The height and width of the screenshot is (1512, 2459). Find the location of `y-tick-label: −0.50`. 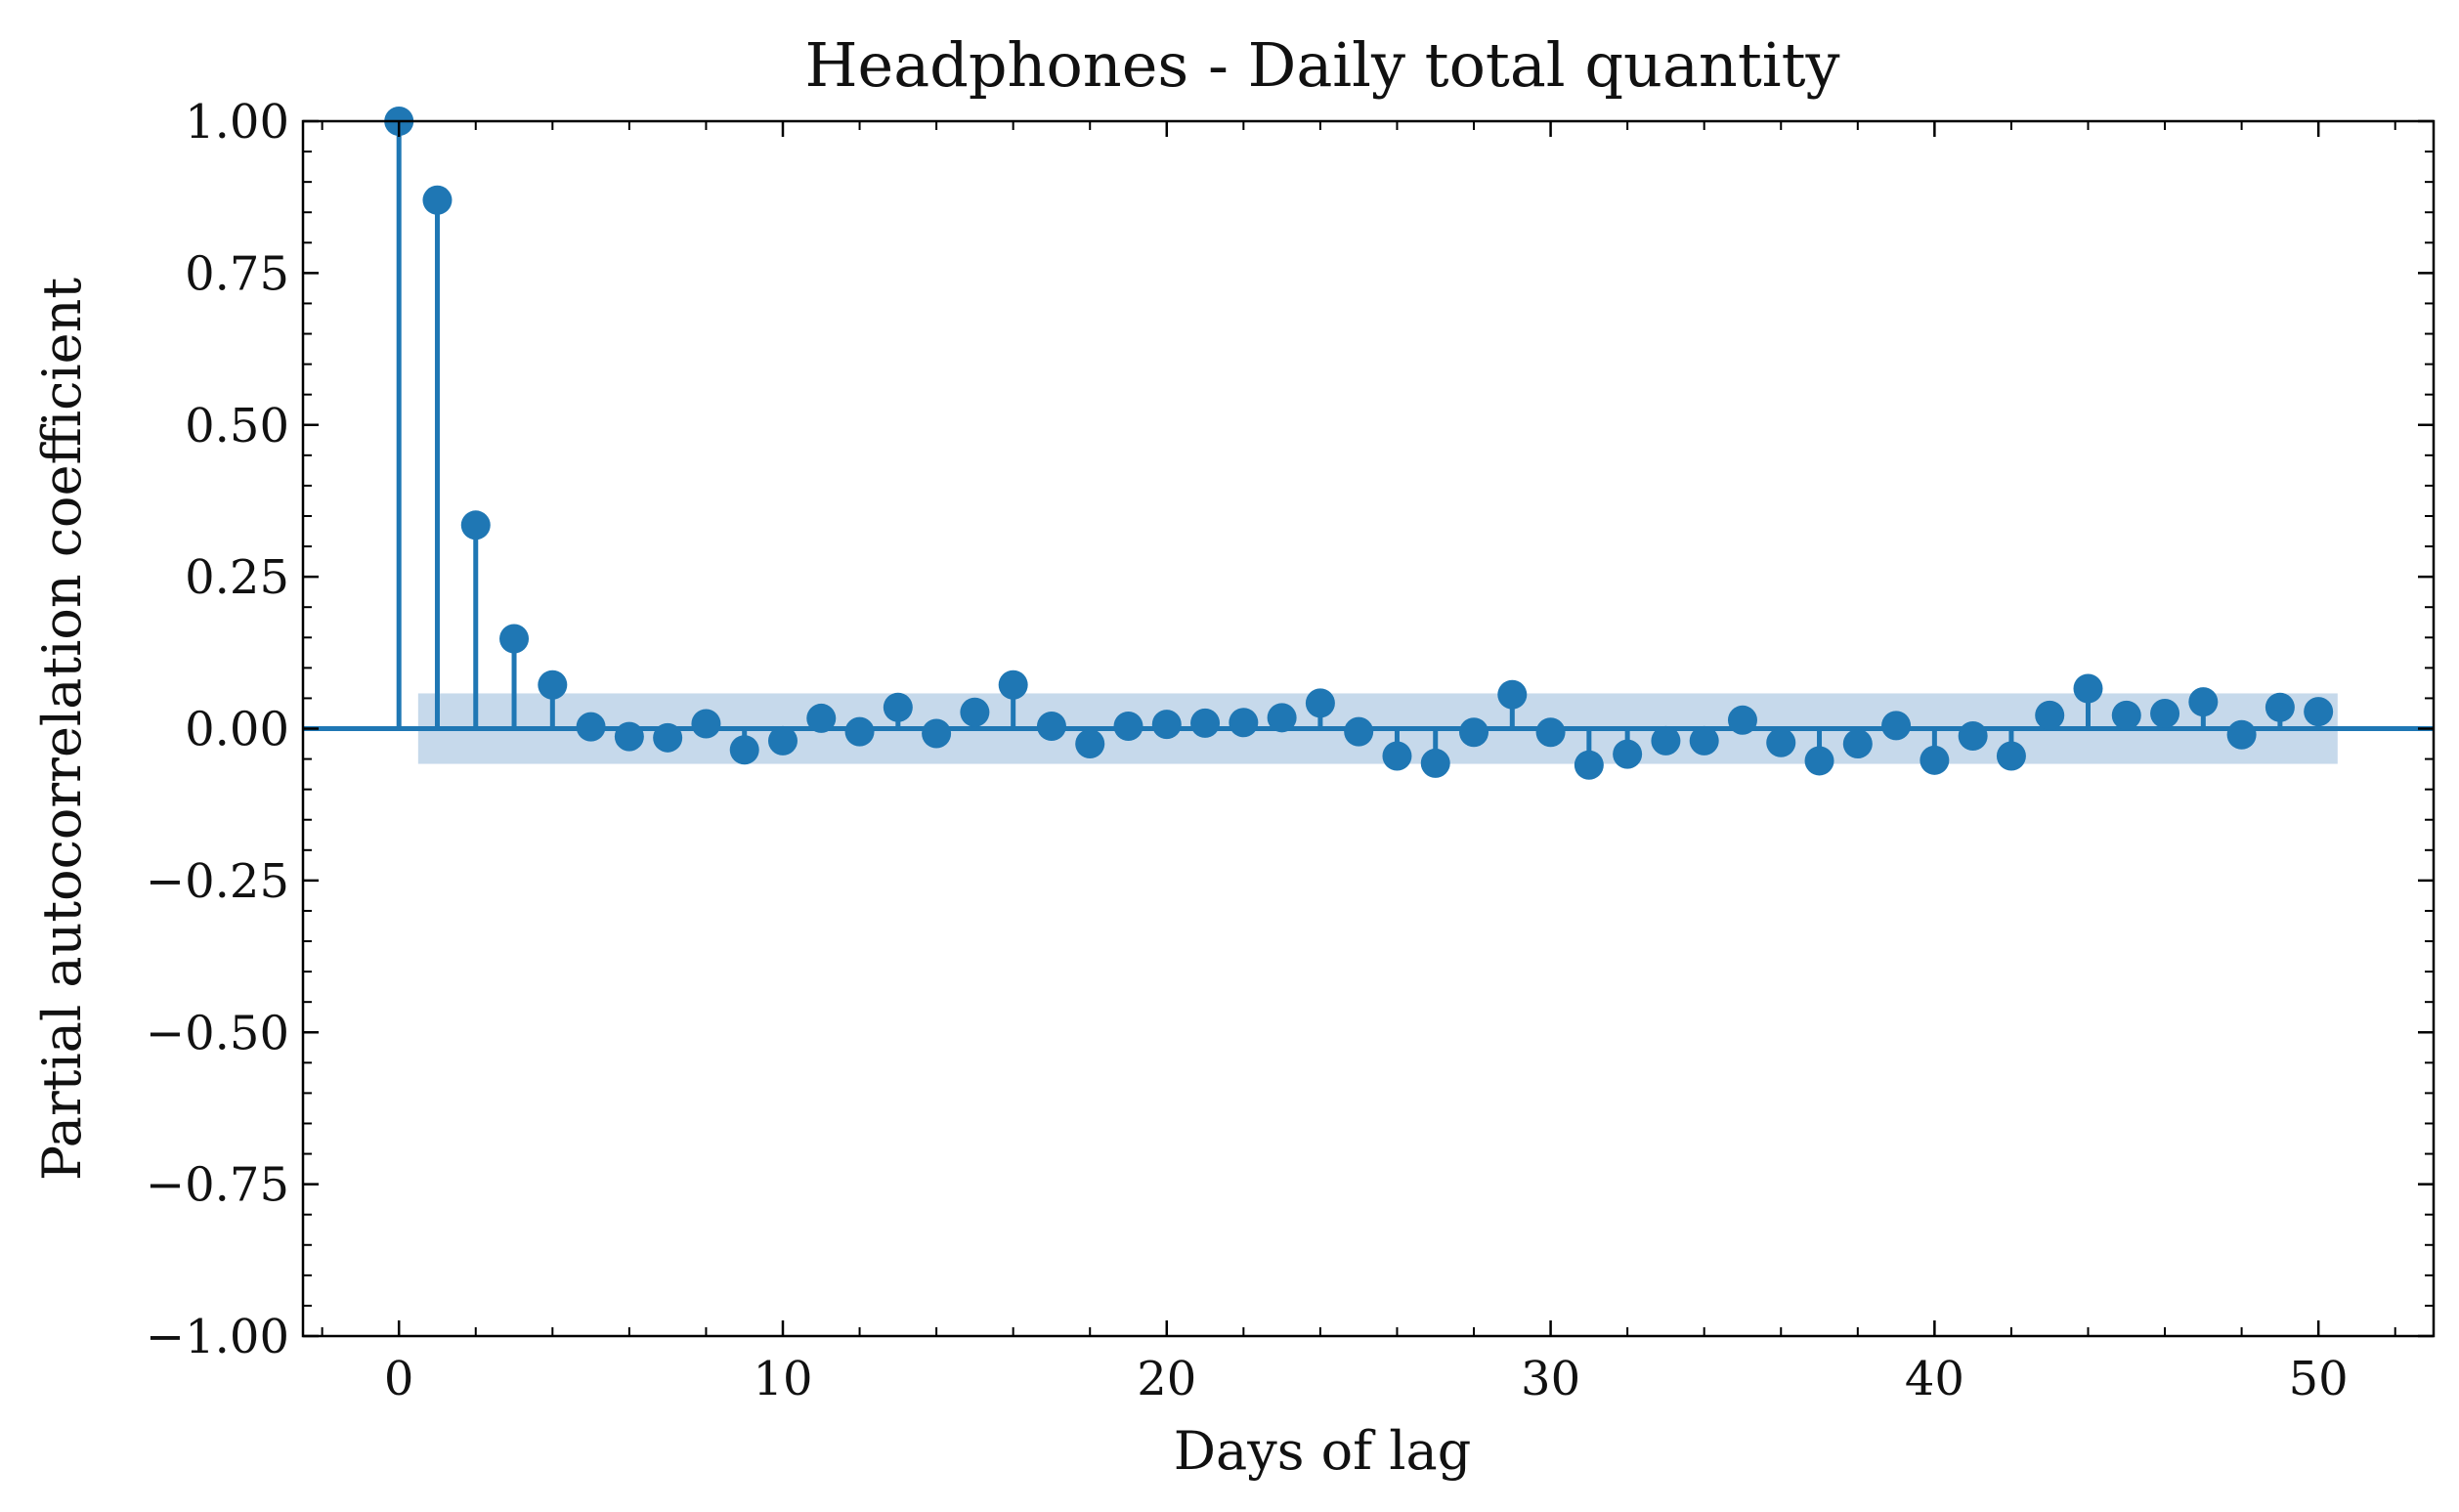

y-tick-label: −0.50 is located at coordinates (217, 1033).